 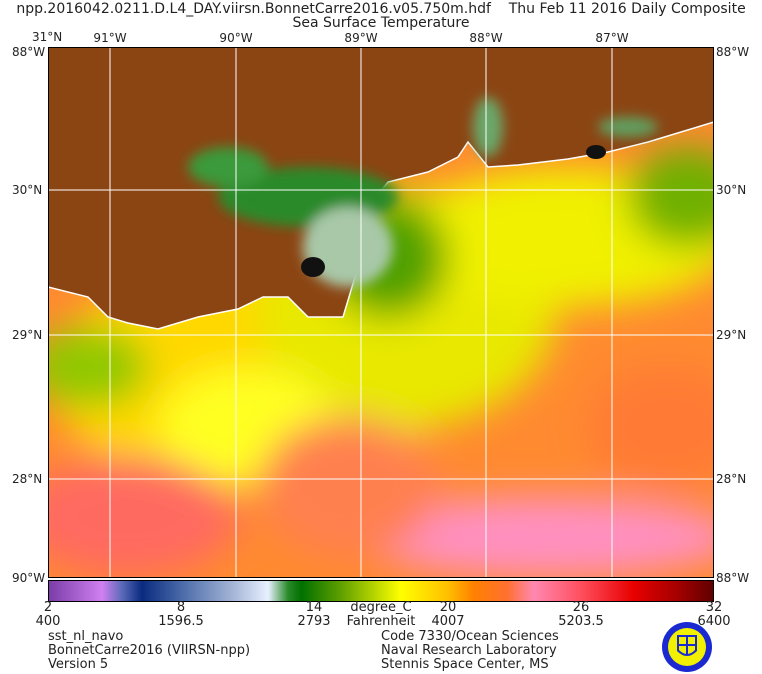 I want to click on nrl-seal-logo, so click(x=687, y=647).